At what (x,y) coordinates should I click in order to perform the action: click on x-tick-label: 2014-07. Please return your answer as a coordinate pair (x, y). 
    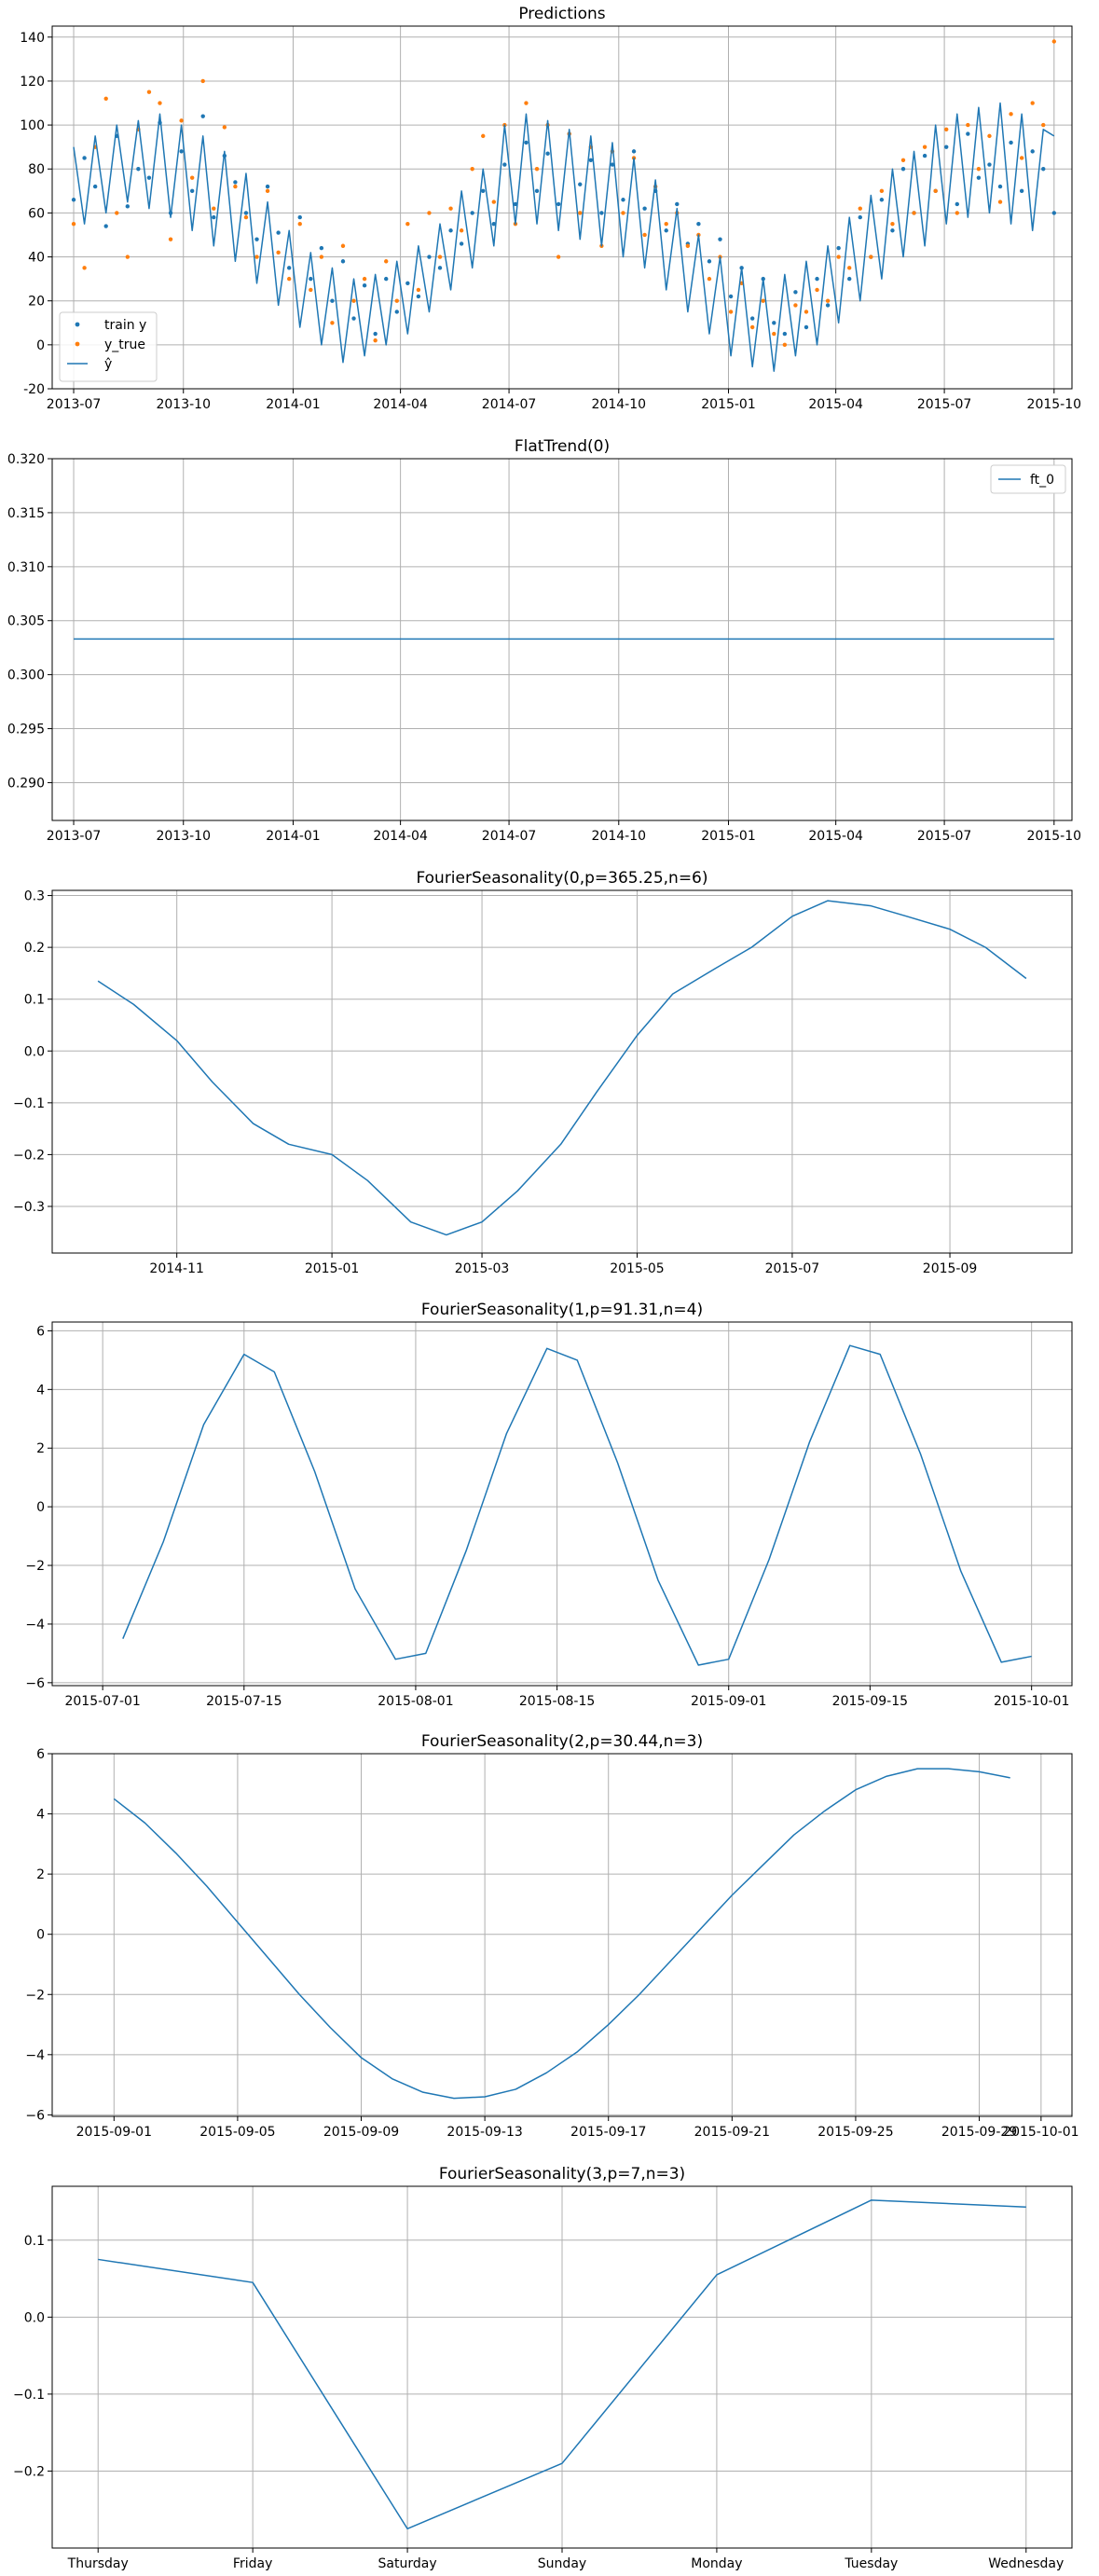
    Looking at the image, I should click on (509, 404).